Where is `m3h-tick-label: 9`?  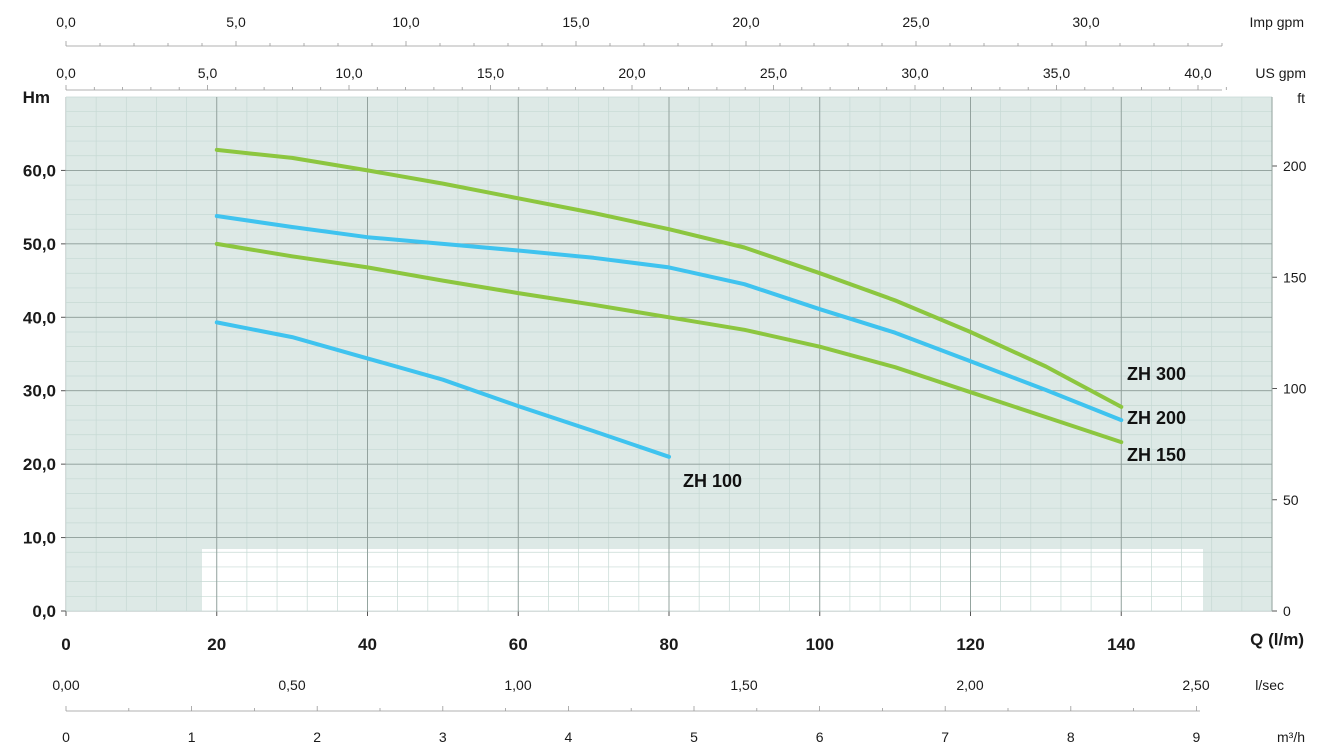
m3h-tick-label: 9 is located at coordinates (1197, 737).